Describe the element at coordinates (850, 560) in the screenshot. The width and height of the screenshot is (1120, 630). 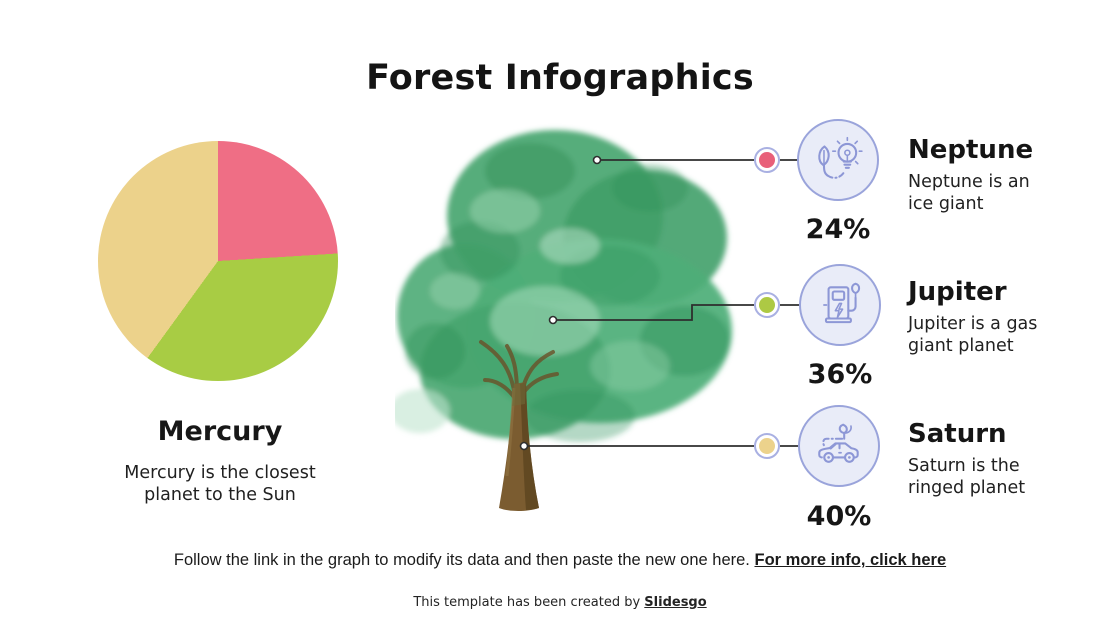
I see `more-info-link: For more info, click here` at that location.